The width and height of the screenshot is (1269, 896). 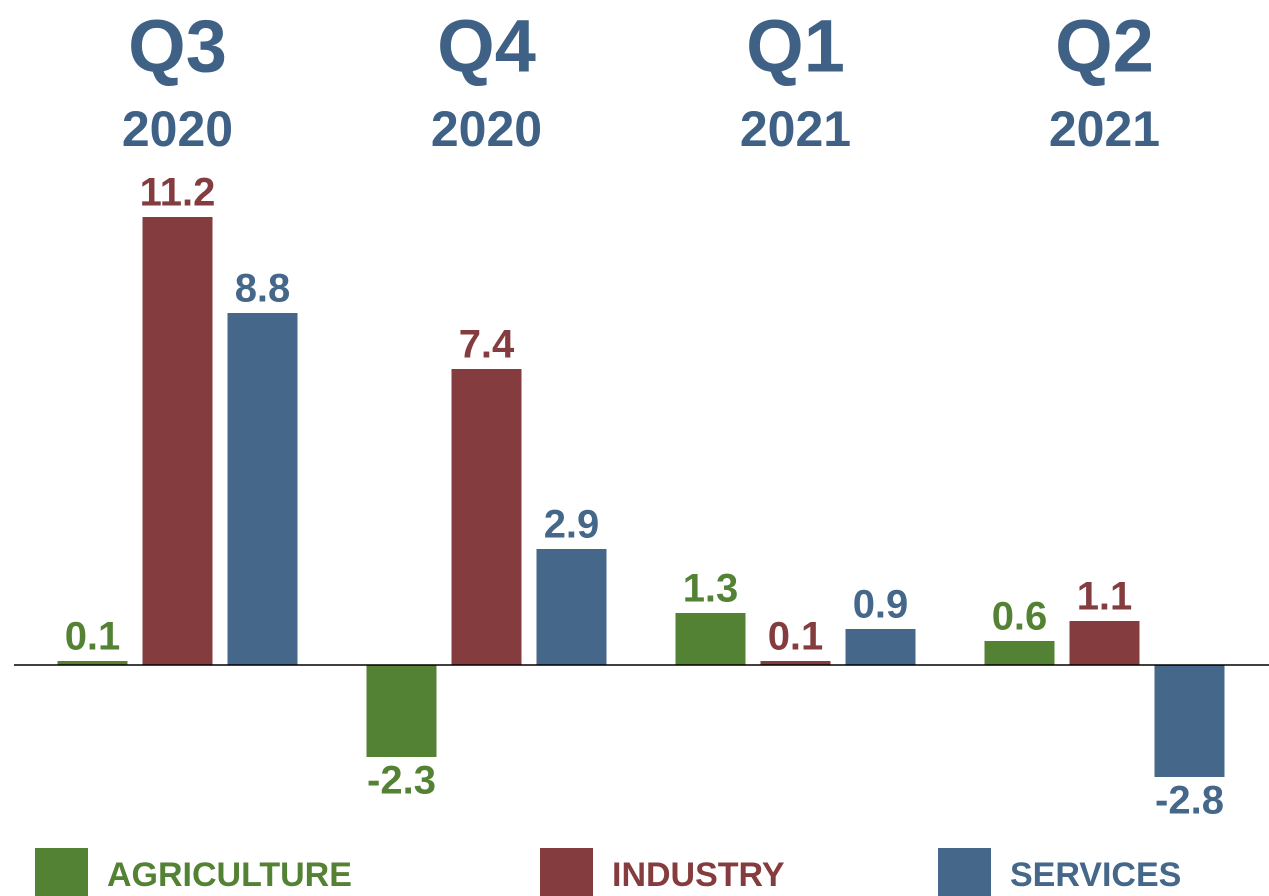 I want to click on category-label: Q4, so click(x=486, y=46).